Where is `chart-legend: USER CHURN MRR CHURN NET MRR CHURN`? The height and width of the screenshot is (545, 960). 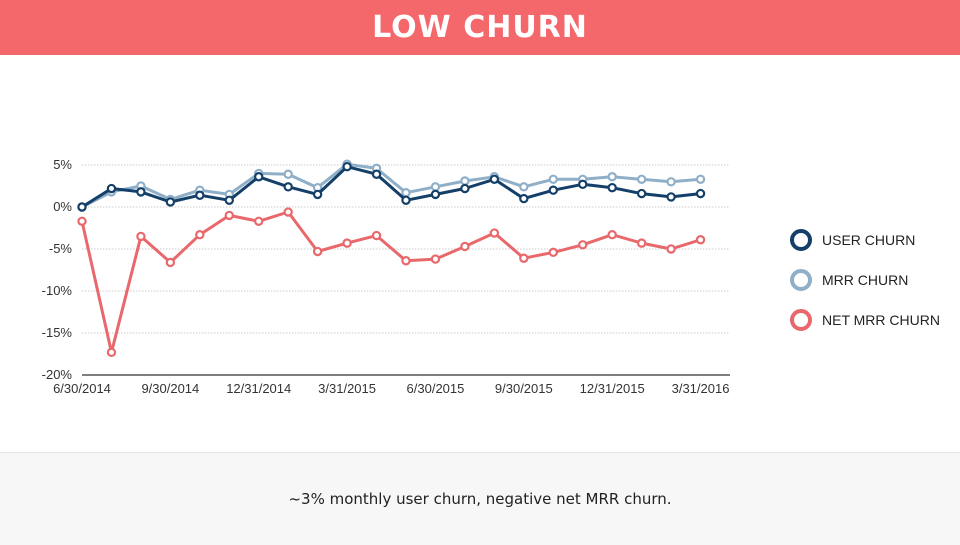 chart-legend: USER CHURN MRR CHURN NET MRR CHURN is located at coordinates (872, 280).